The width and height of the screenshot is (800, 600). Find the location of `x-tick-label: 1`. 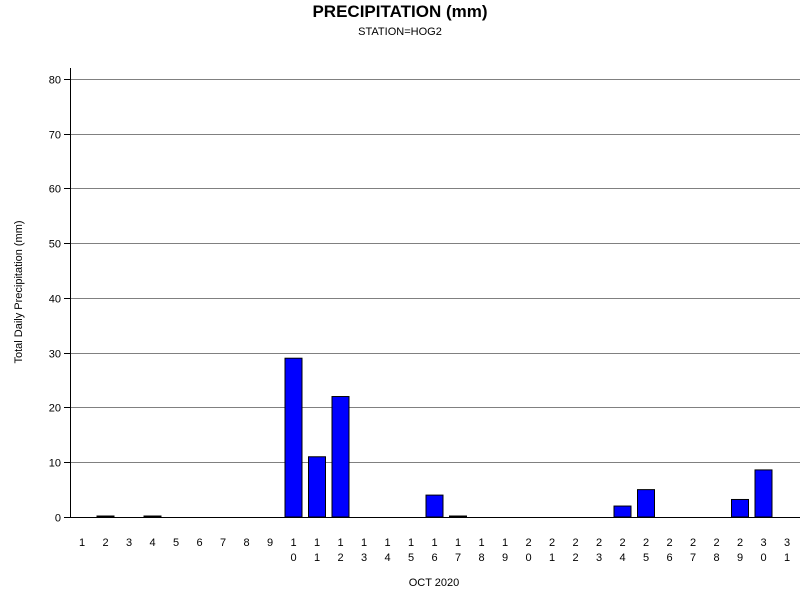

x-tick-label: 1 is located at coordinates (82, 543).